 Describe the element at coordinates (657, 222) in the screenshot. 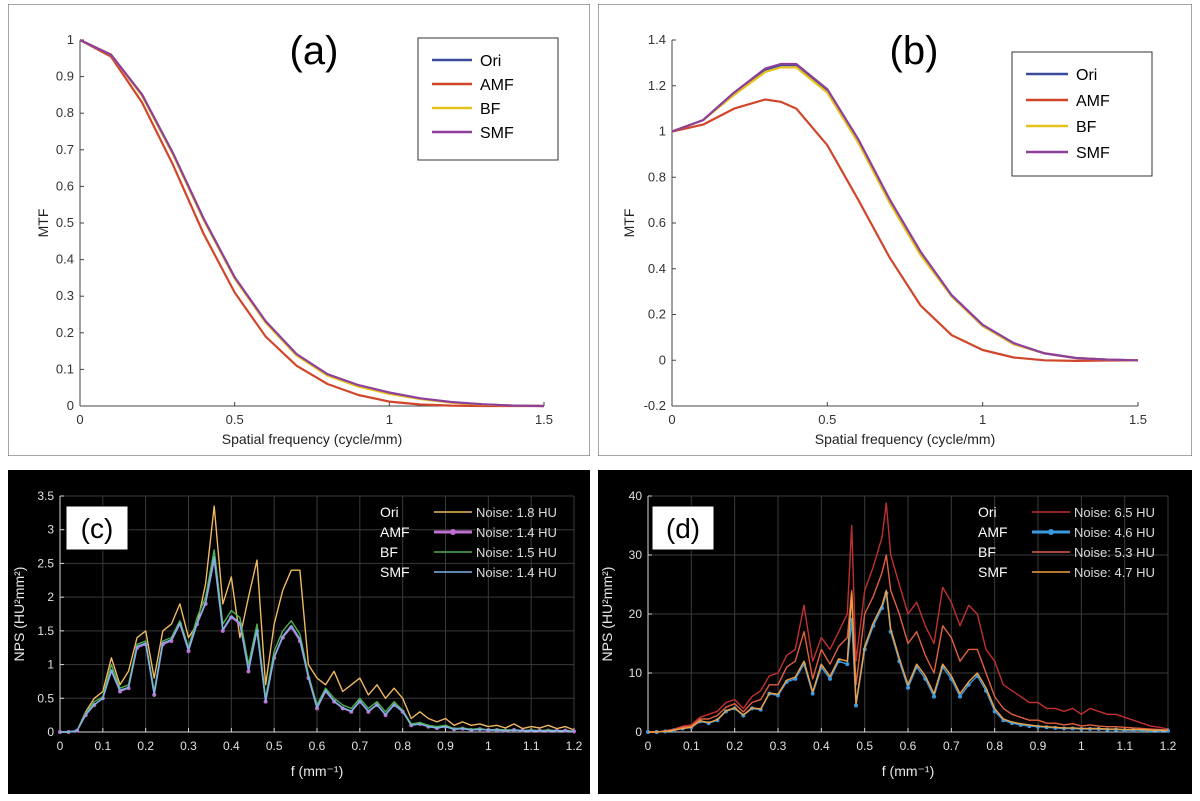

I see `y-tick-label: 0.6` at that location.